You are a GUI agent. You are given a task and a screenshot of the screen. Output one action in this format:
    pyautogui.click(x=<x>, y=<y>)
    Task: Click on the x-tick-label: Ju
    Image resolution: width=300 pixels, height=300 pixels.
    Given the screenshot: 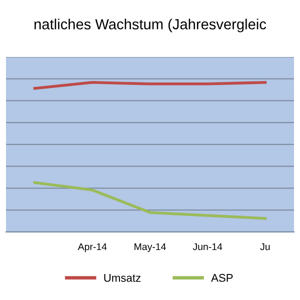 What is the action you would take?
    pyautogui.click(x=265, y=246)
    